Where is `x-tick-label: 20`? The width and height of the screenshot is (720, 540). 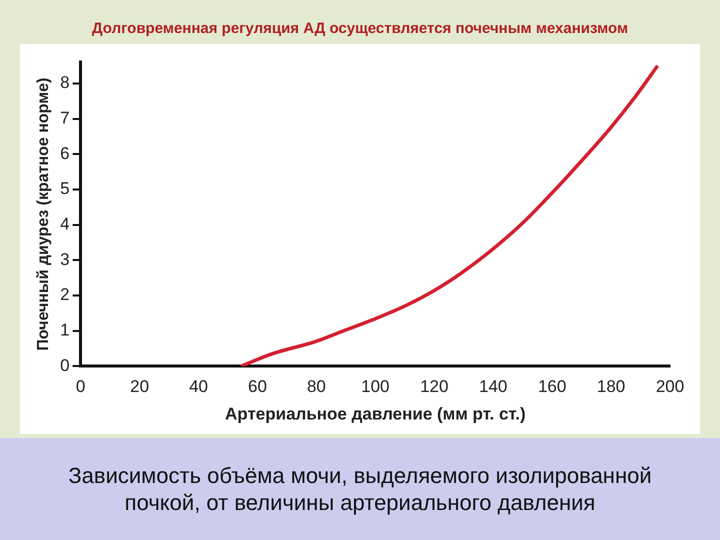
x-tick-label: 20 is located at coordinates (140, 386).